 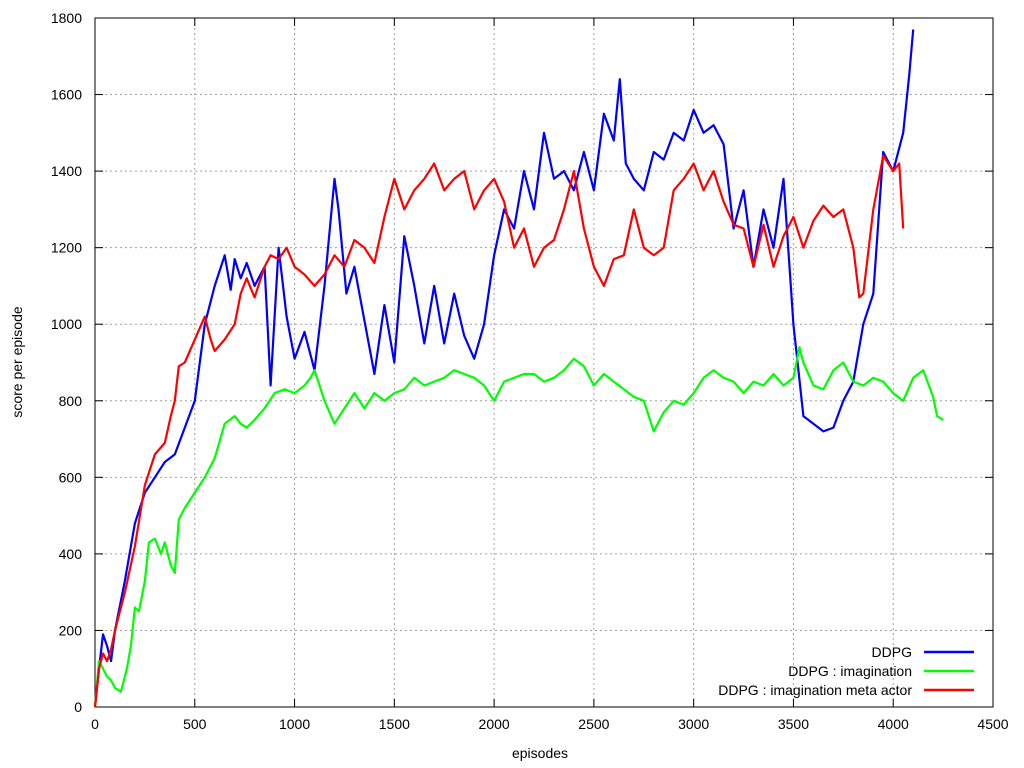 What do you see at coordinates (793, 724) in the screenshot?
I see `x-tick-label: 3500` at bounding box center [793, 724].